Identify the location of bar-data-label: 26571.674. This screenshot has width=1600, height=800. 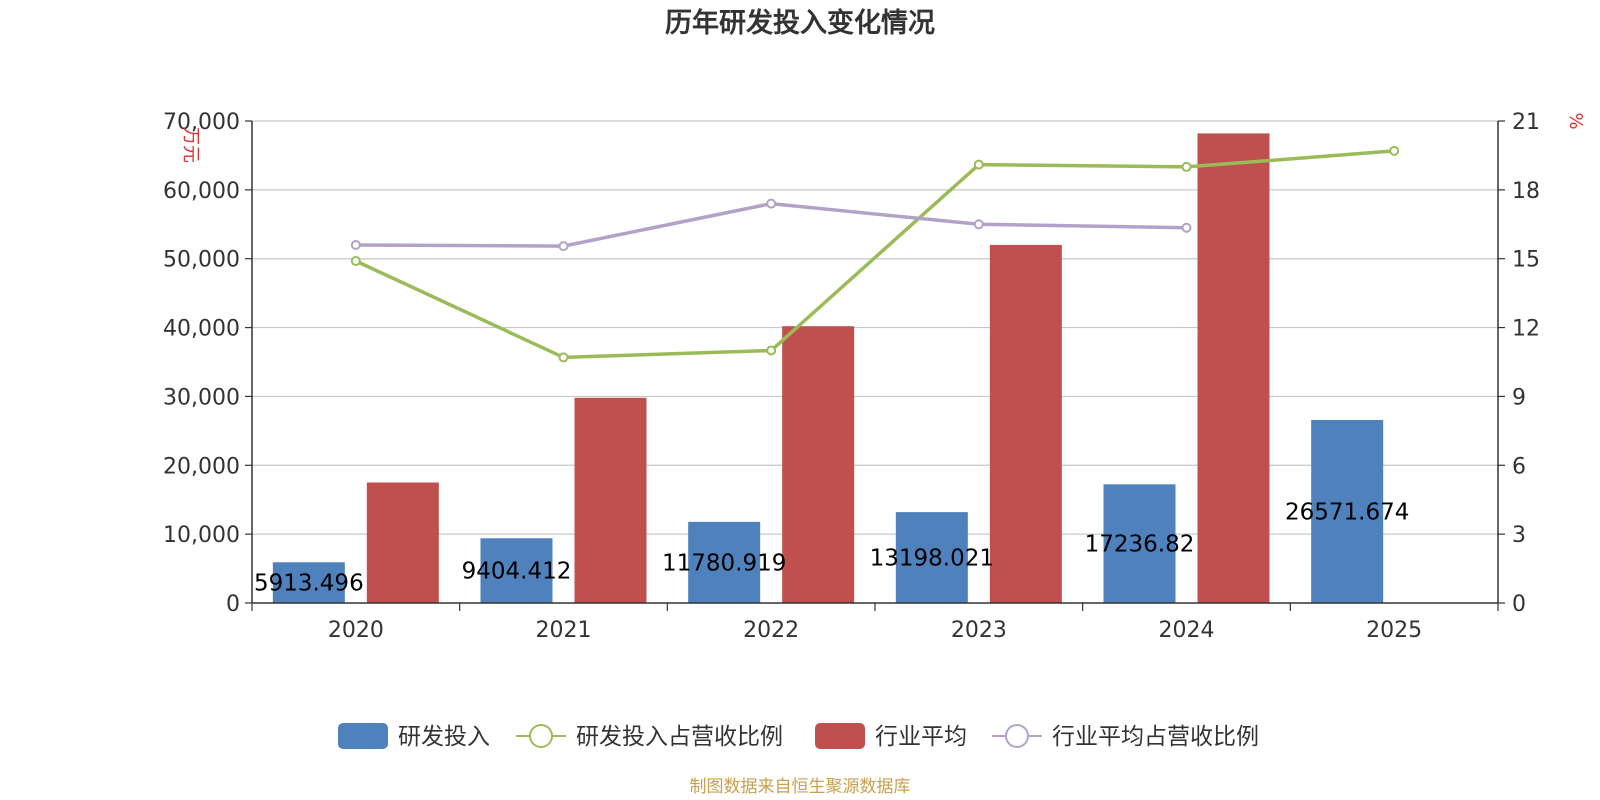
(1347, 513).